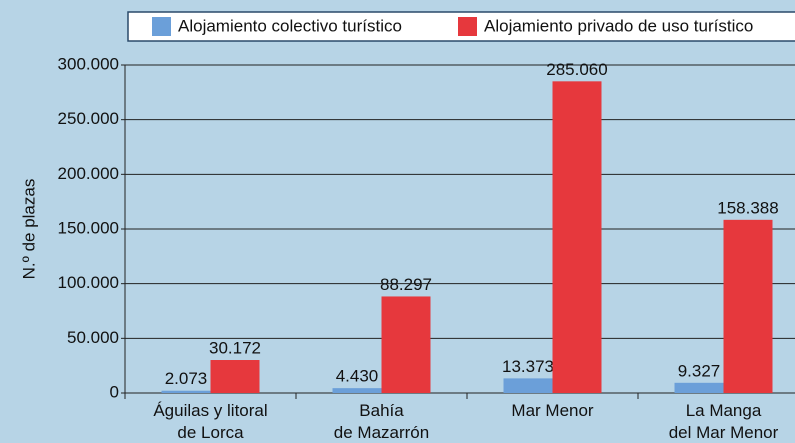  Describe the element at coordinates (357, 376) in the screenshot. I see `value-label: 4.430` at that location.